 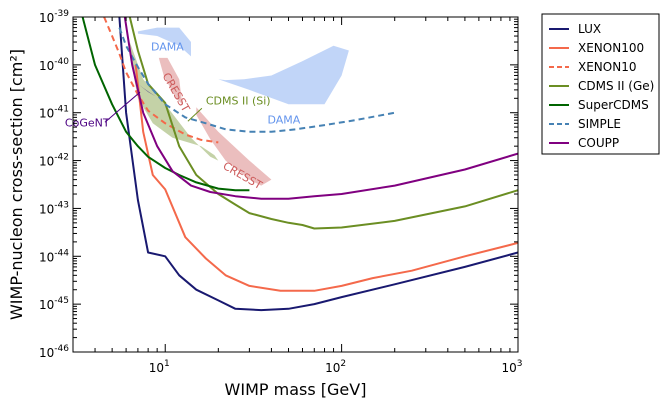 I want to click on series-line-supercdms, so click(x=165, y=104).